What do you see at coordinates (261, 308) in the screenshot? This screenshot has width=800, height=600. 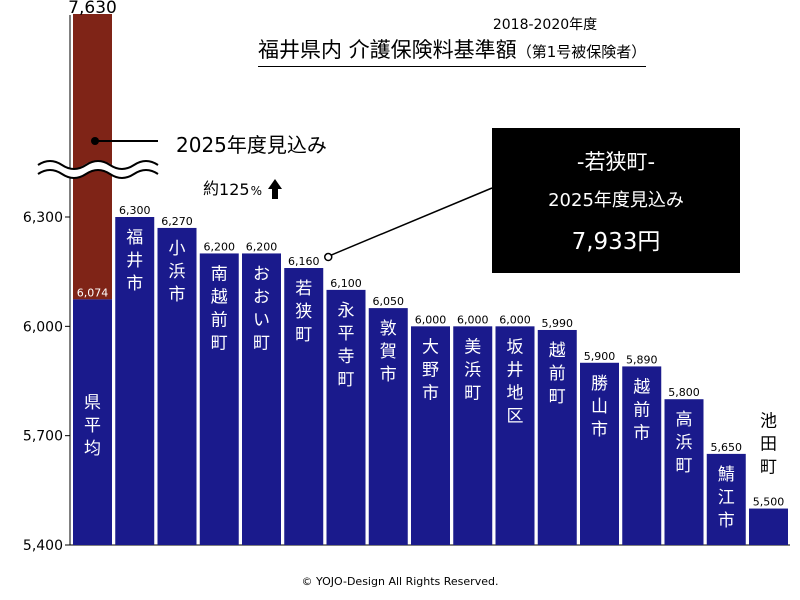 I see `category-label: おおい町` at bounding box center [261, 308].